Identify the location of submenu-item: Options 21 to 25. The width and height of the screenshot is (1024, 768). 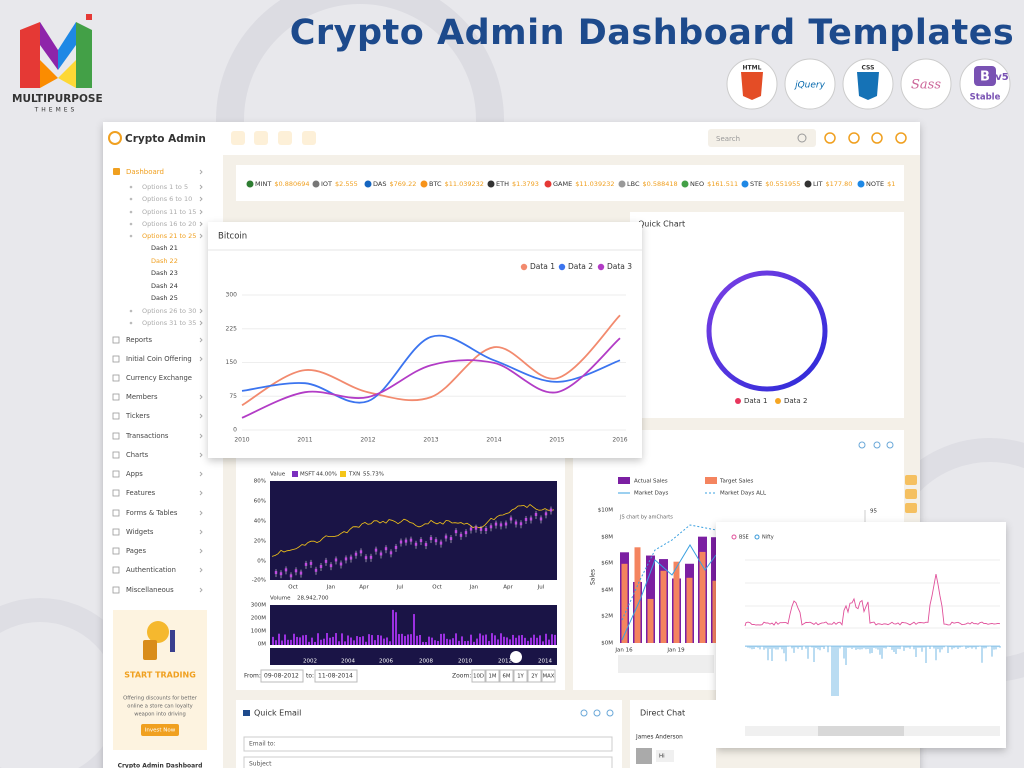
(169, 236).